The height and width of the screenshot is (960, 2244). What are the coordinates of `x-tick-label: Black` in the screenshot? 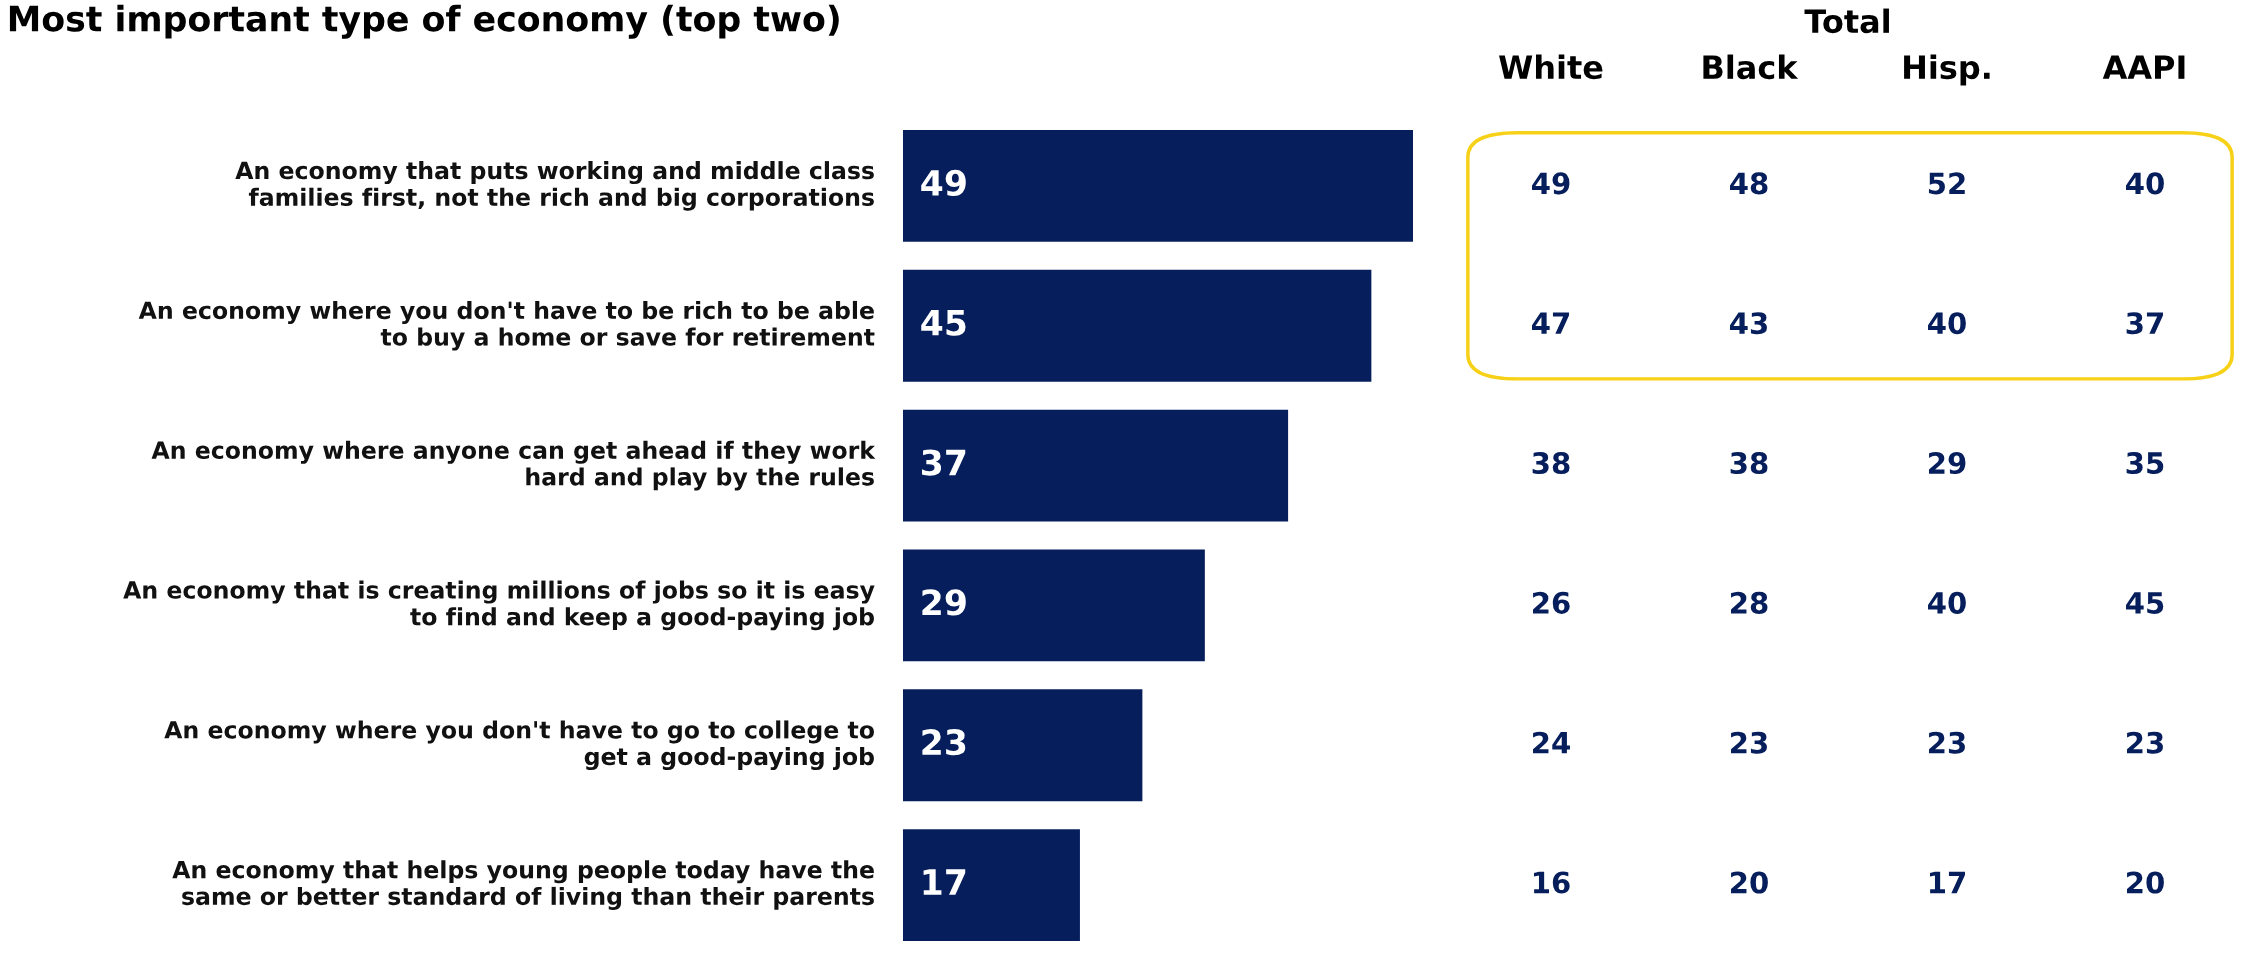 It's located at (1751, 67).